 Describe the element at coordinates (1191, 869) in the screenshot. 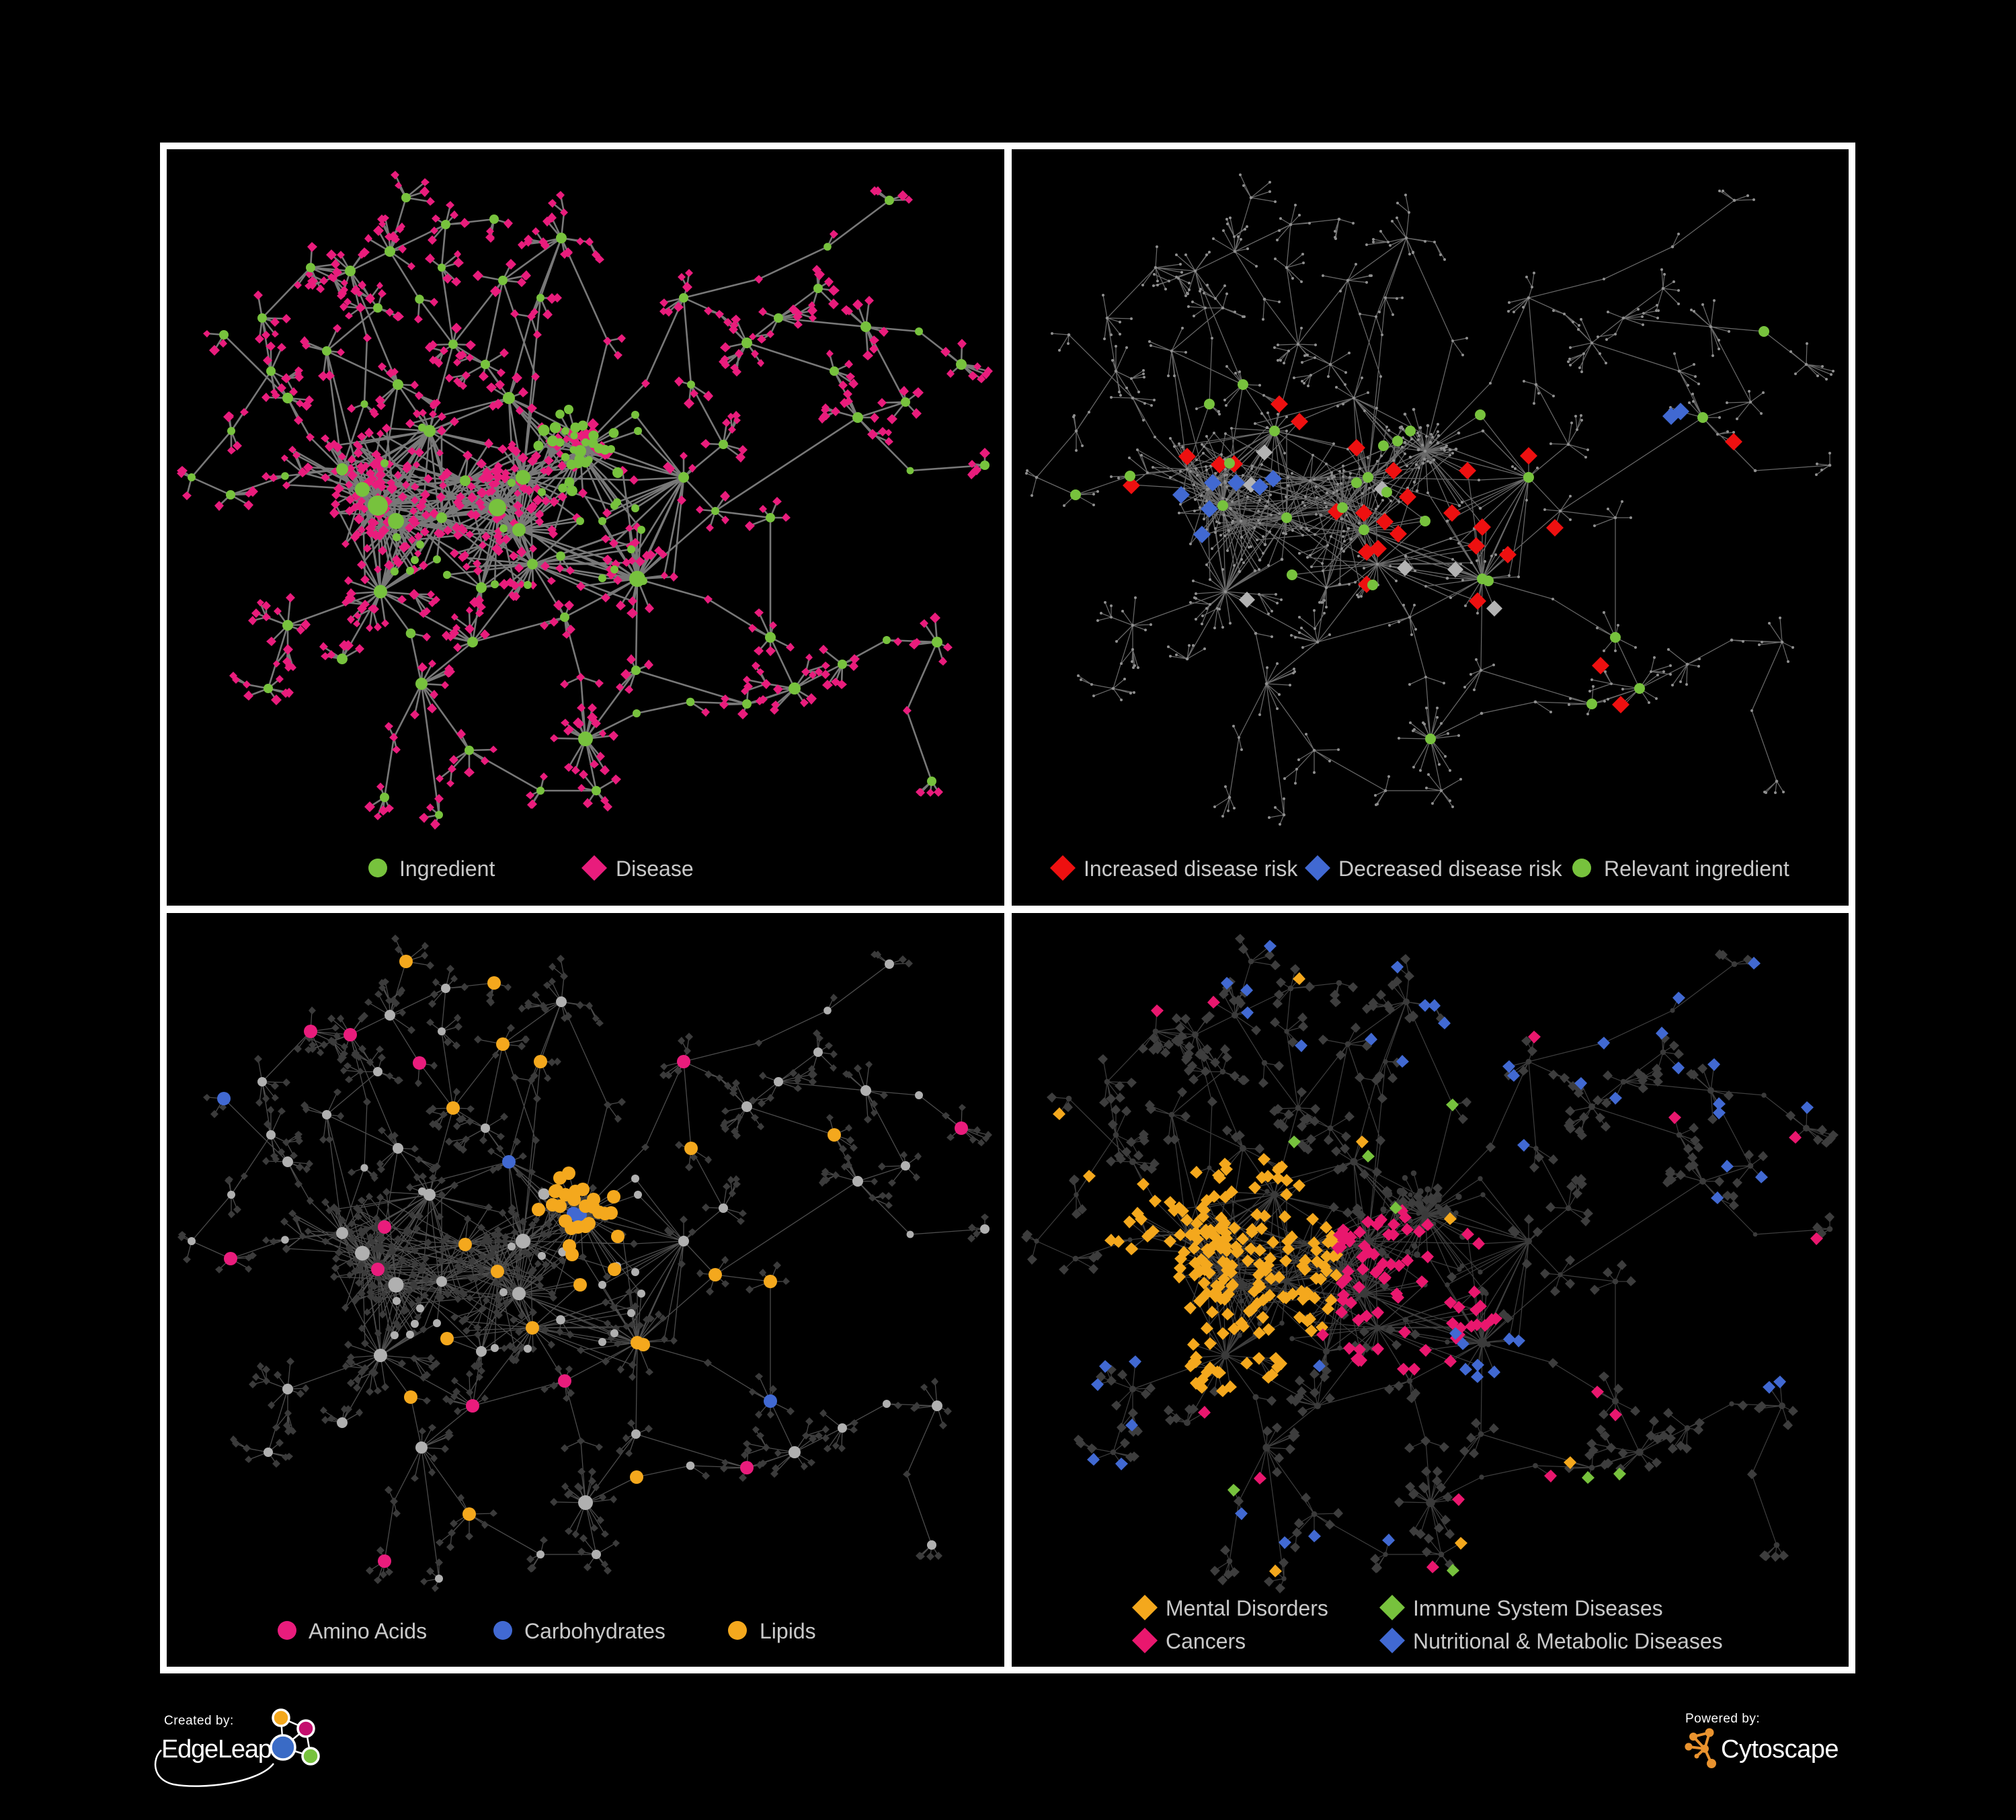

I see `svg-text: Increased disease risk` at that location.